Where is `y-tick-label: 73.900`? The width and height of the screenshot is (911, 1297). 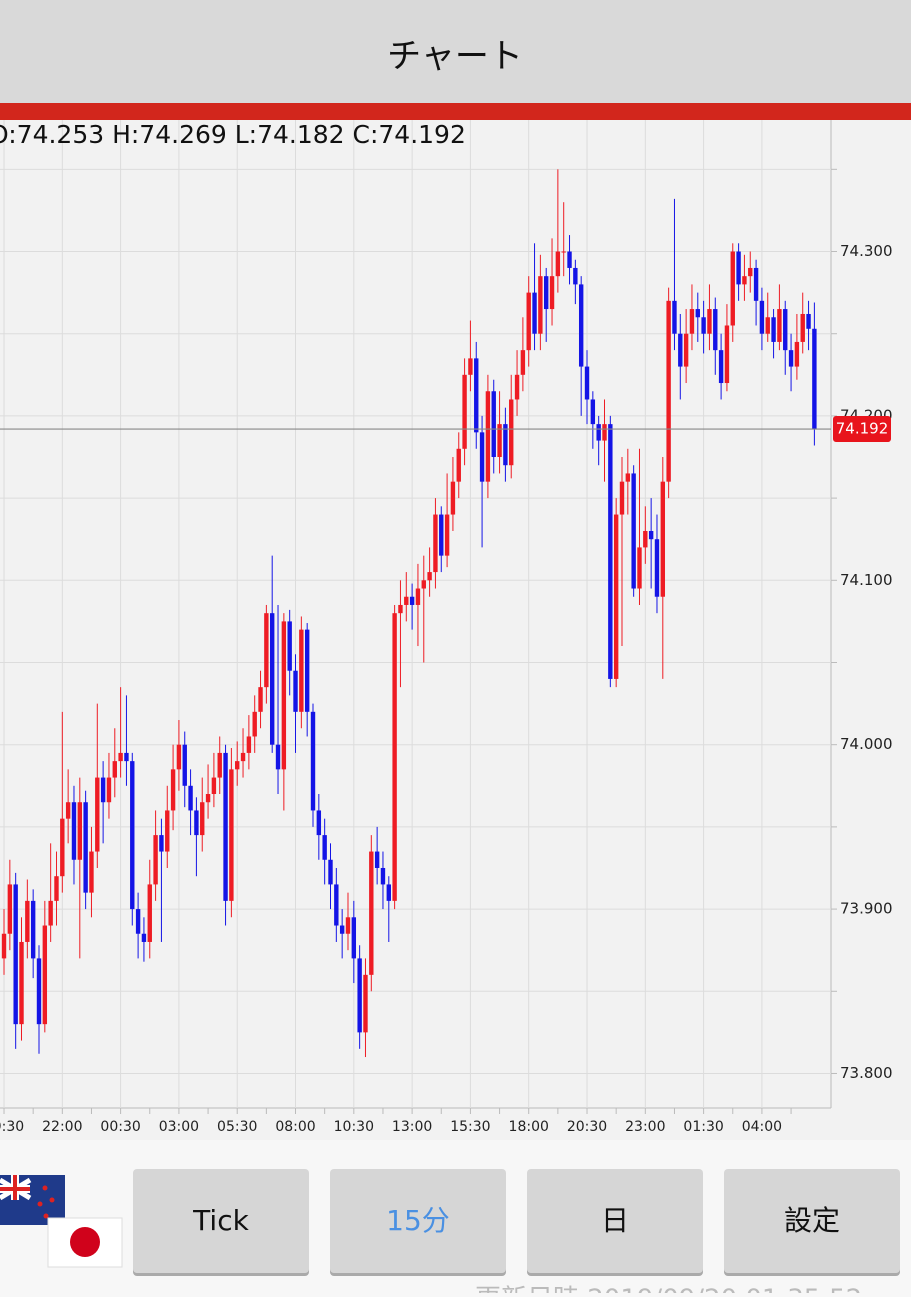
y-tick-label: 73.900 is located at coordinates (866, 909).